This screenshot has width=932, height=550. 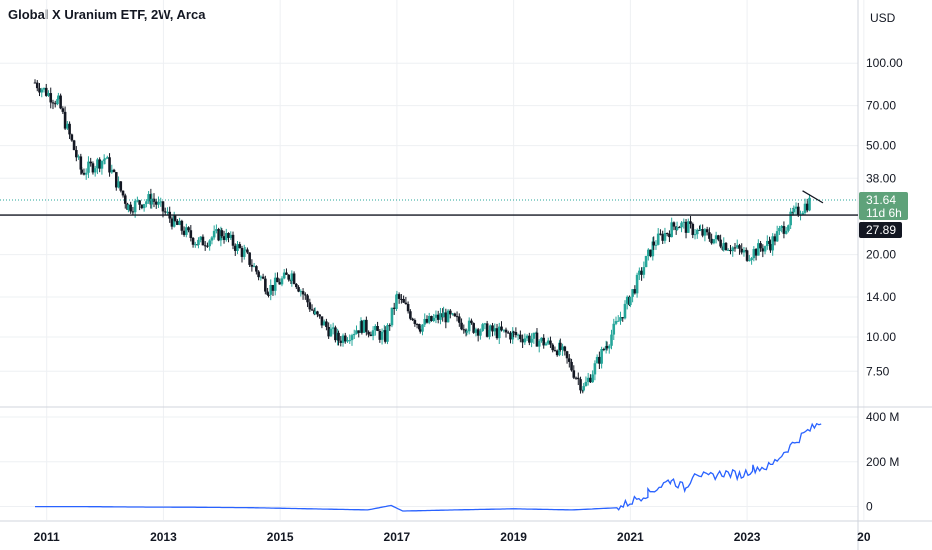 I want to click on trendline, so click(x=813, y=197).